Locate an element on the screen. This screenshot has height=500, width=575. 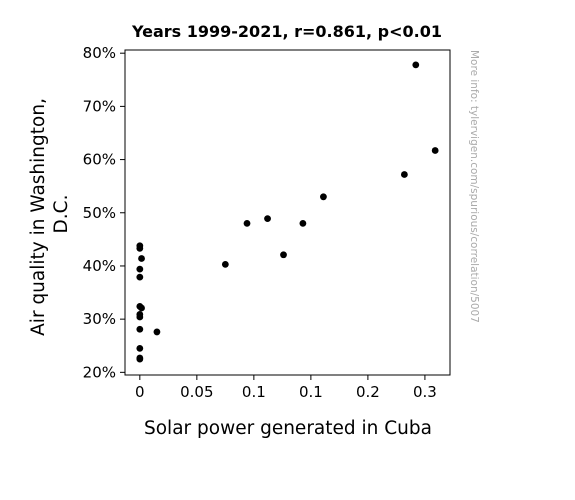
x-tick-label: 0 is located at coordinates (140, 392).